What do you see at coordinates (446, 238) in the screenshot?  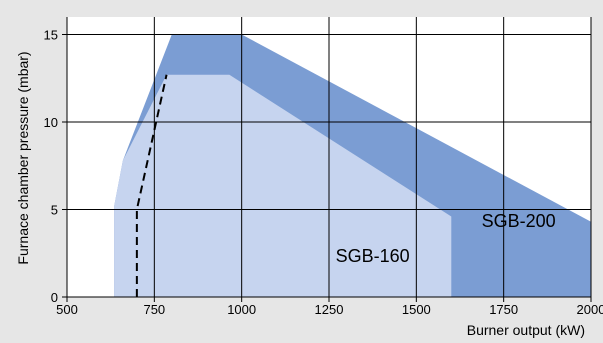 I see `annotation-labels: SGB-200 SGB-160` at bounding box center [446, 238].